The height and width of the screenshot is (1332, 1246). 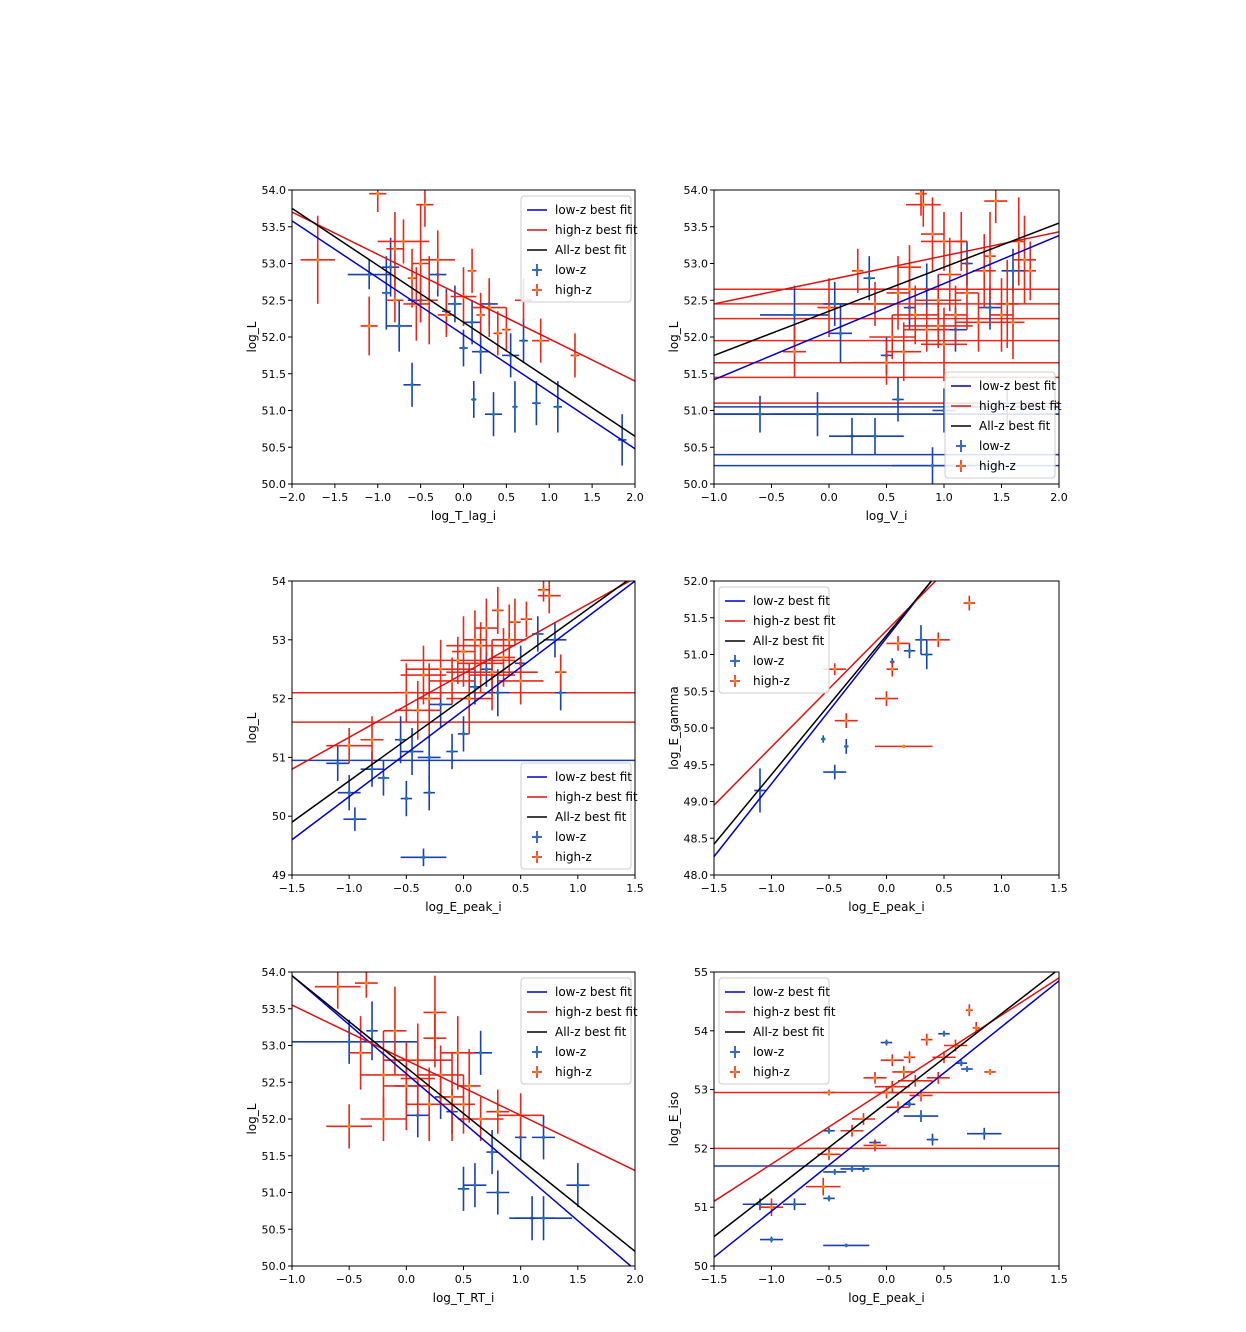 I want to click on highz-point-14-marker, so click(x=498, y=610).